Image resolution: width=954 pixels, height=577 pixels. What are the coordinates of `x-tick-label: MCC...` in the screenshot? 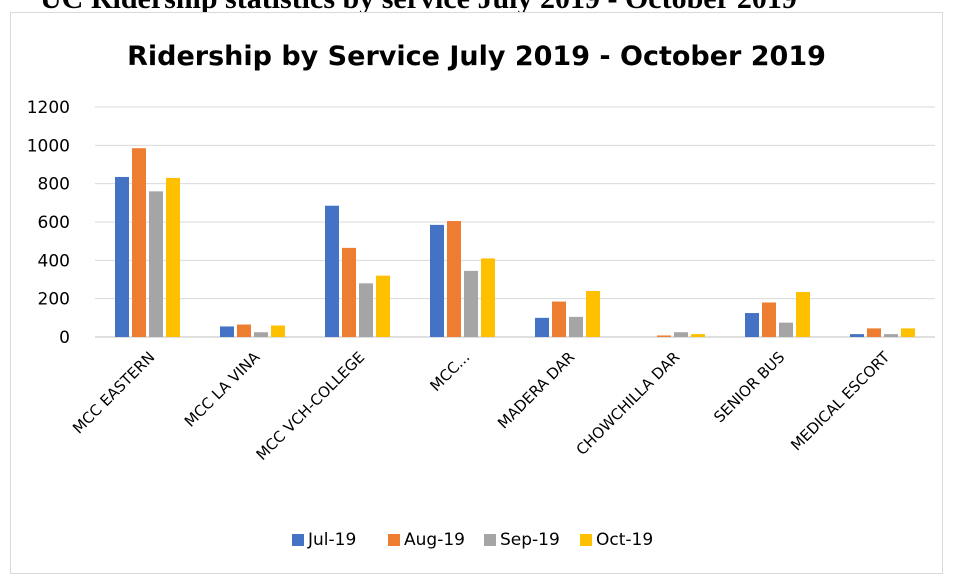 It's located at (450, 371).